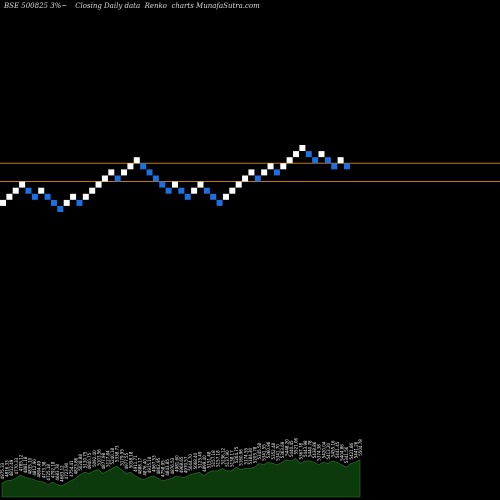 Image resolution: width=500 pixels, height=500 pixels. Describe the element at coordinates (222, 455) in the screenshot. I see `volume-label: 5236.12` at that location.